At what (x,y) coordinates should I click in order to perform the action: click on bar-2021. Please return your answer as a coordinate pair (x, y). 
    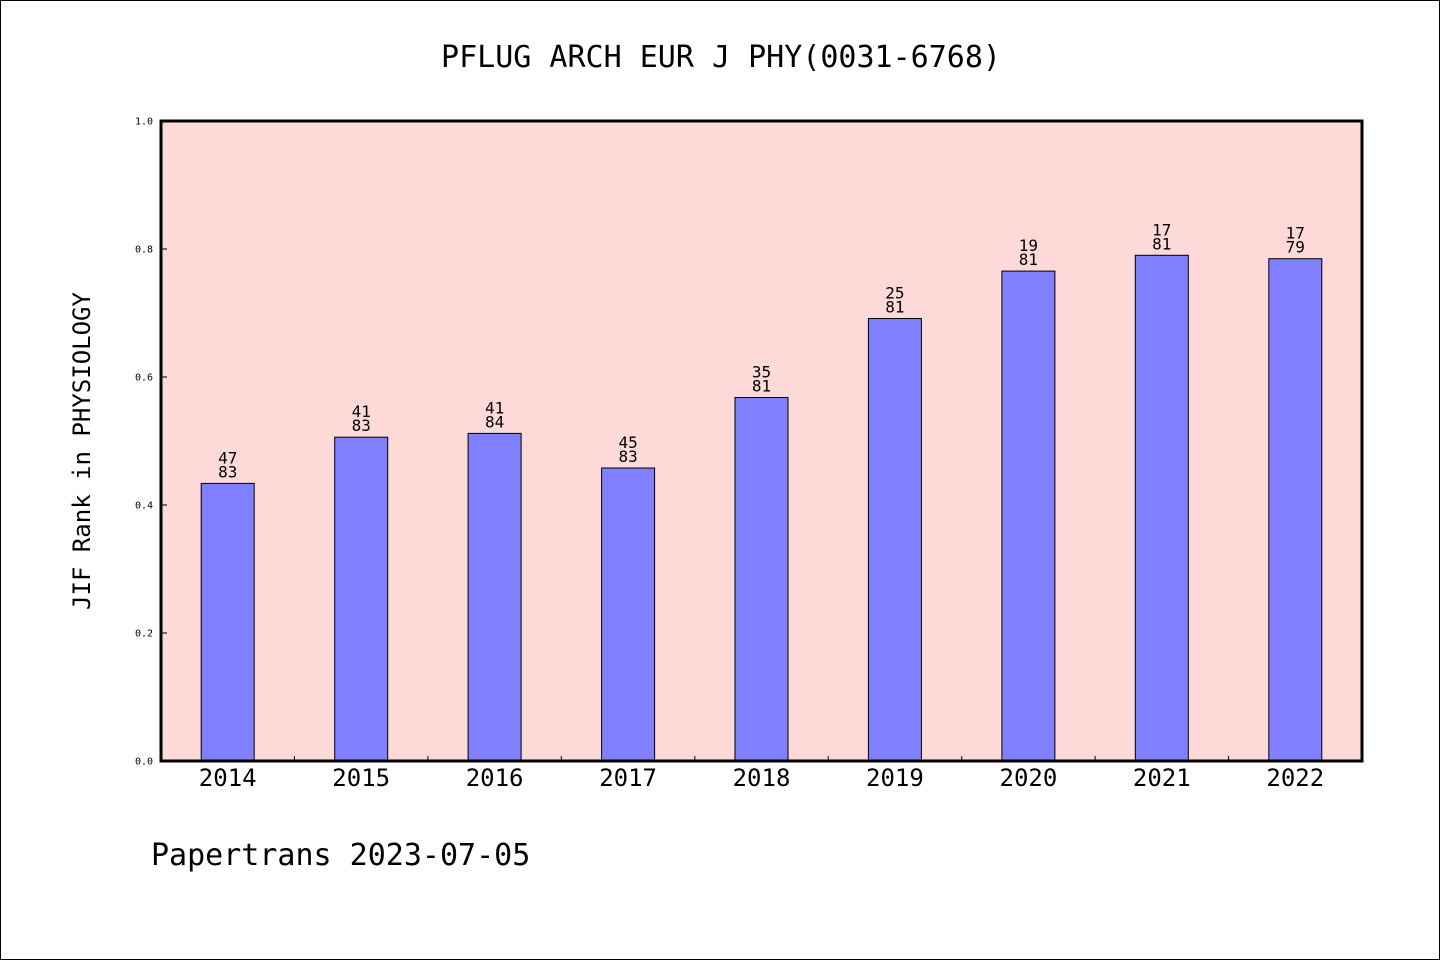
    Looking at the image, I should click on (1161, 508).